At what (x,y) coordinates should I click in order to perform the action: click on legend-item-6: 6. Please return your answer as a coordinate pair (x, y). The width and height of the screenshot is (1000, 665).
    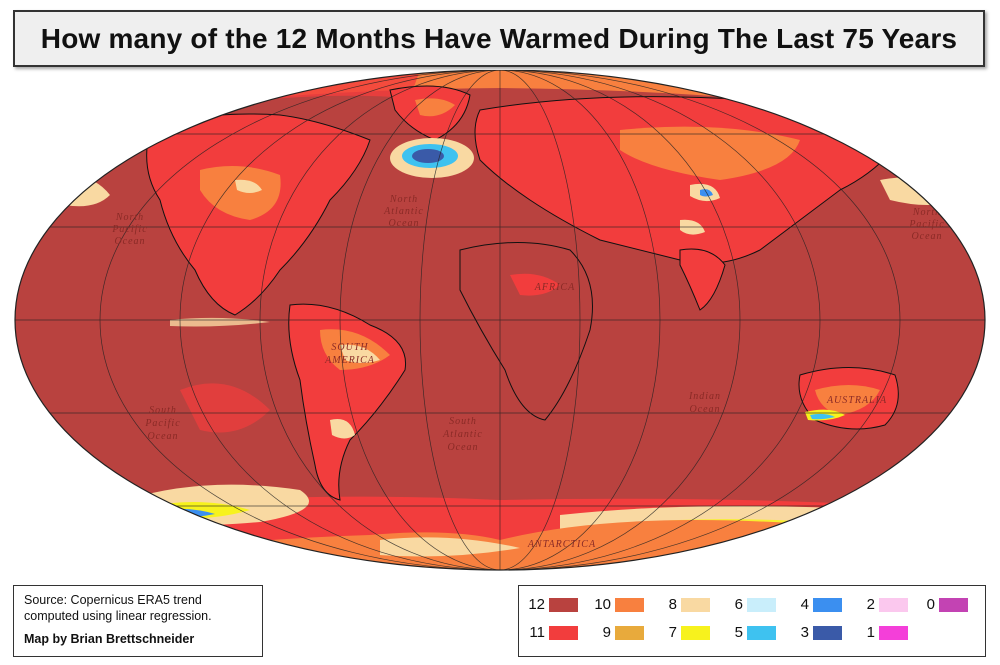
    Looking at the image, I should click on (748, 604).